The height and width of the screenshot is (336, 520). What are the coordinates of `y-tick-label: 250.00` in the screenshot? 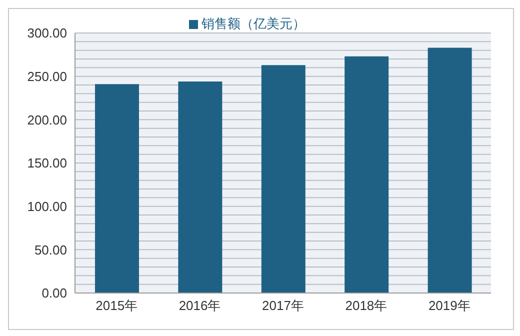 It's located at (47, 76).